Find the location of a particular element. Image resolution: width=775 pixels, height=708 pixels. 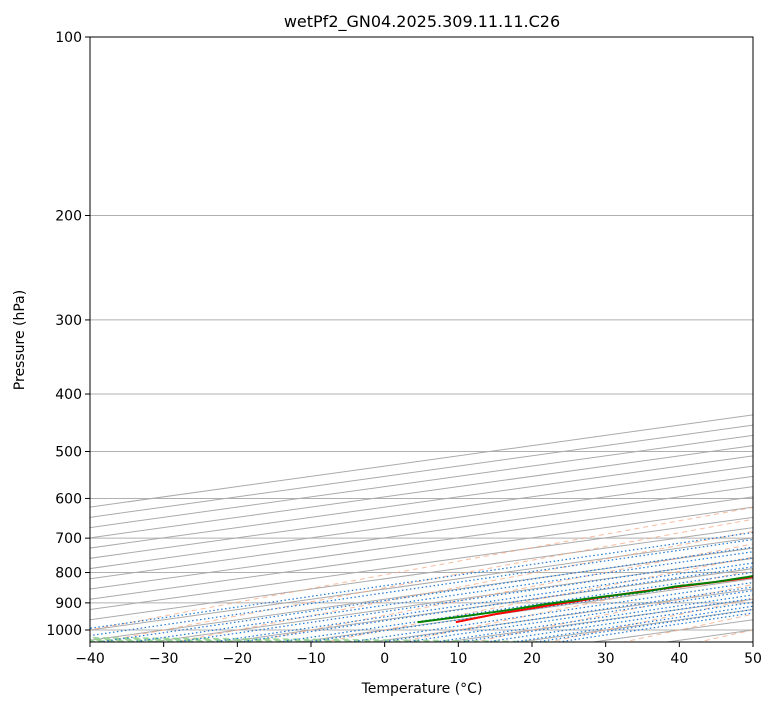

chart-title: wetPf2_GN04.2025.309.11.11.C26 is located at coordinates (422, 22).